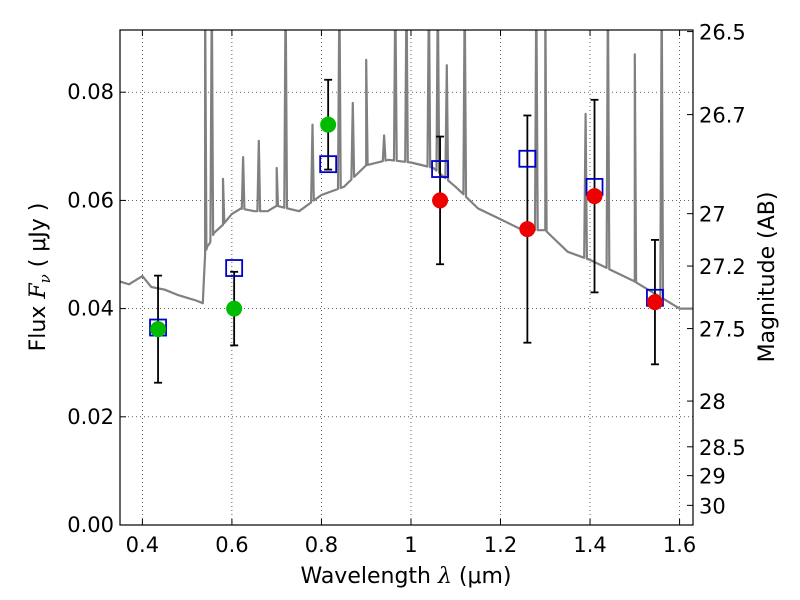 The height and width of the screenshot is (600, 800). Describe the element at coordinates (142, 545) in the screenshot. I see `x-tick-label: 0.4` at that location.